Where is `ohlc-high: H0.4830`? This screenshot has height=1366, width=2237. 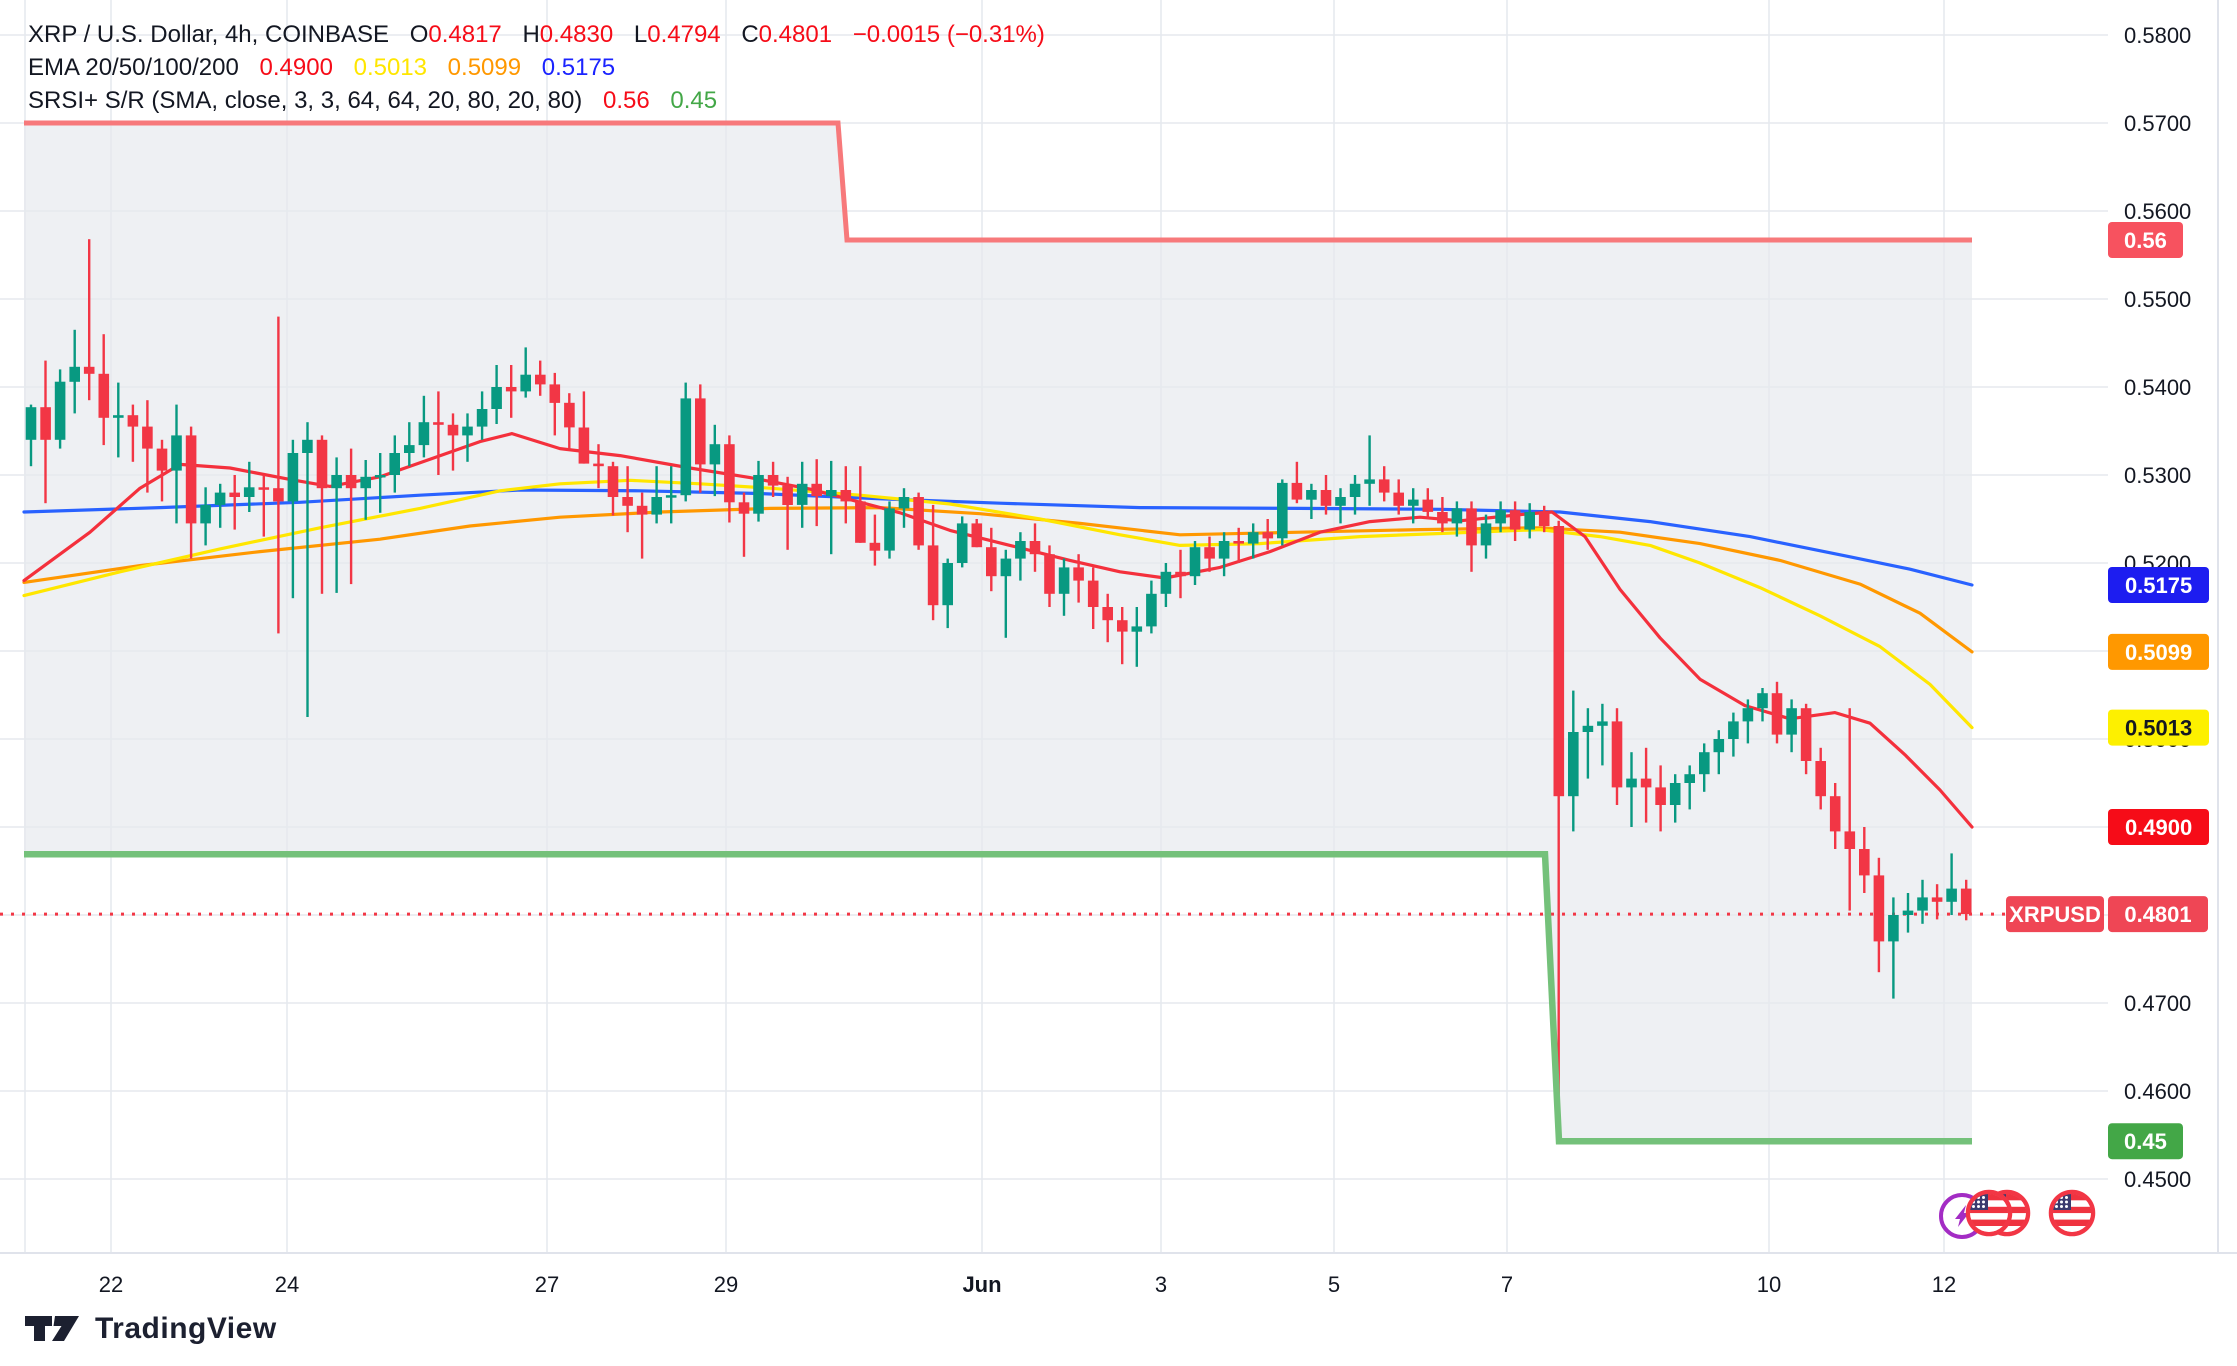
ohlc-high: H0.4830 is located at coordinates (568, 34).